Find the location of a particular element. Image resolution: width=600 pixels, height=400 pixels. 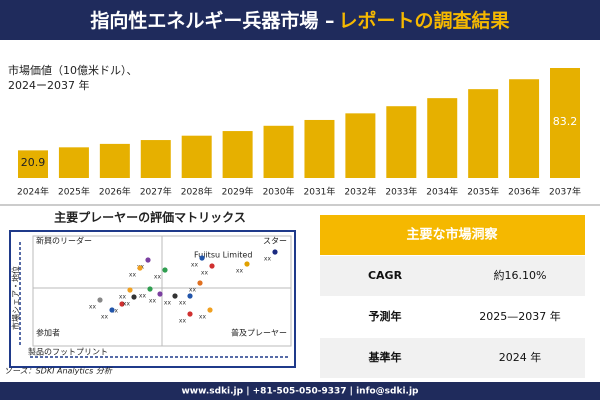

quadrant-label: 新興のリーダー is located at coordinates (64, 241).